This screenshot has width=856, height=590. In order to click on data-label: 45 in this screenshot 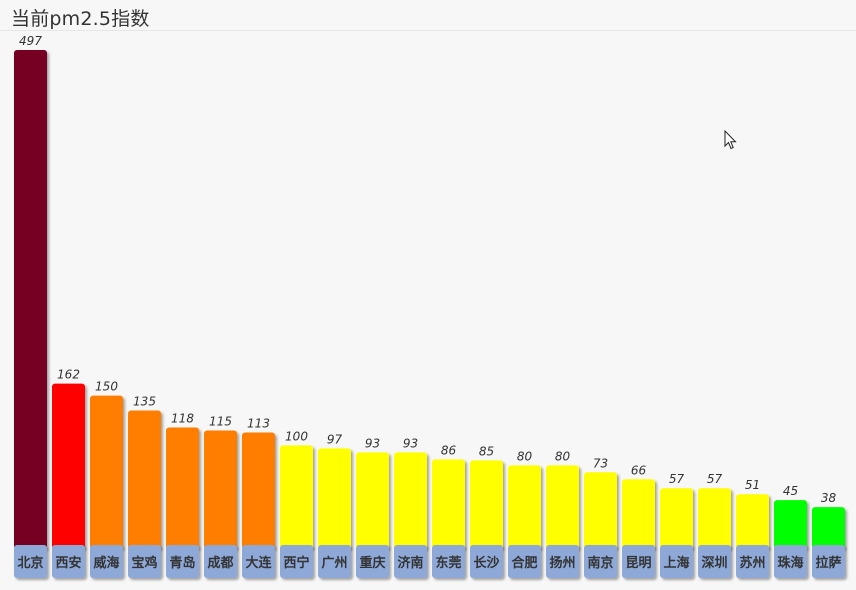, I will do `click(790, 491)`.